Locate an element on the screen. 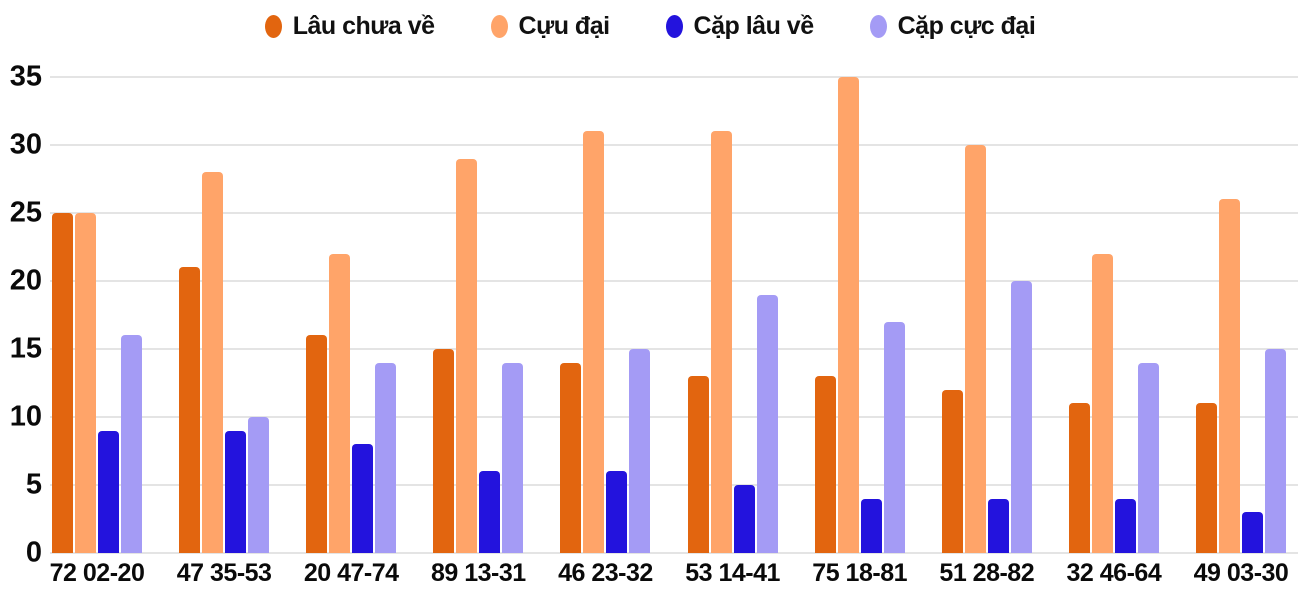 The image size is (1300, 600). x-axis-label: 75 18-81 is located at coordinates (860, 573).